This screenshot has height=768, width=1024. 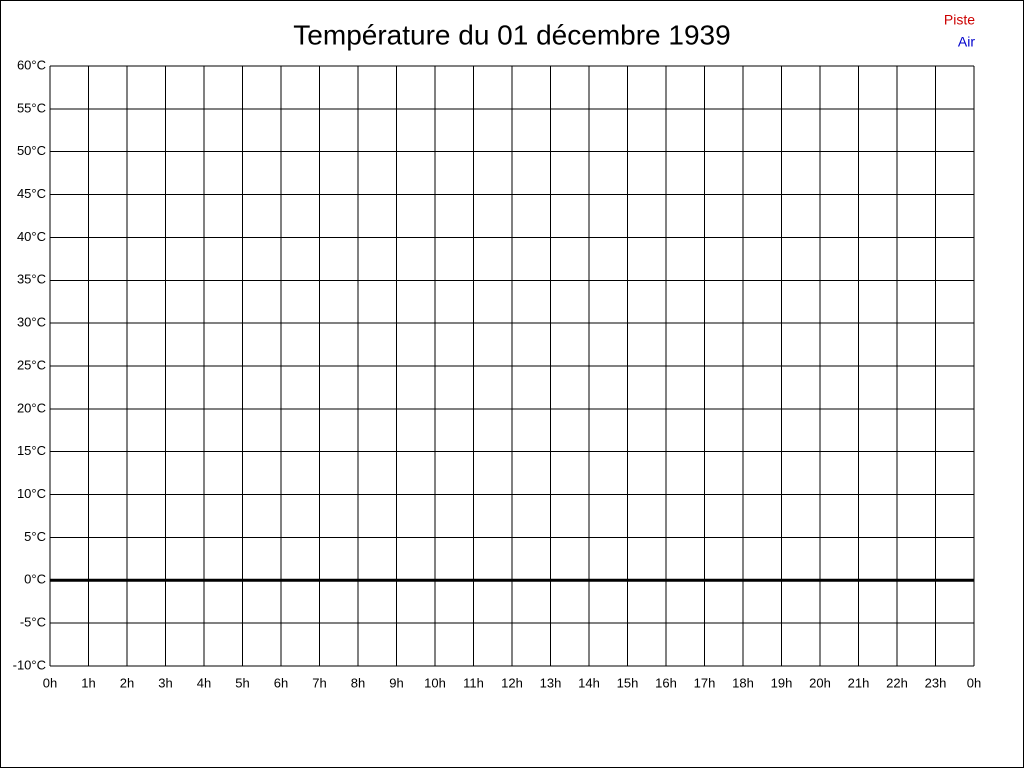 I want to click on y-tick-label: 5°C, so click(x=35, y=536).